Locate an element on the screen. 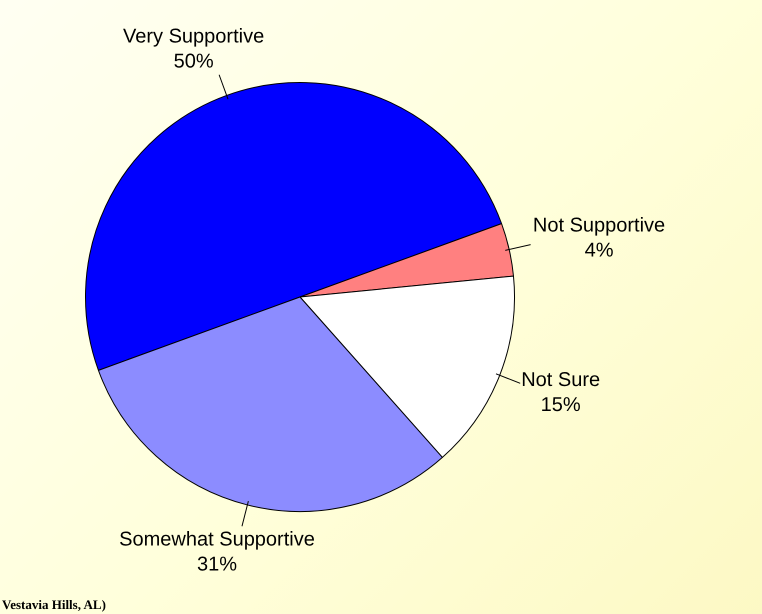 The width and height of the screenshot is (762, 614). data-label: 50% is located at coordinates (194, 61).